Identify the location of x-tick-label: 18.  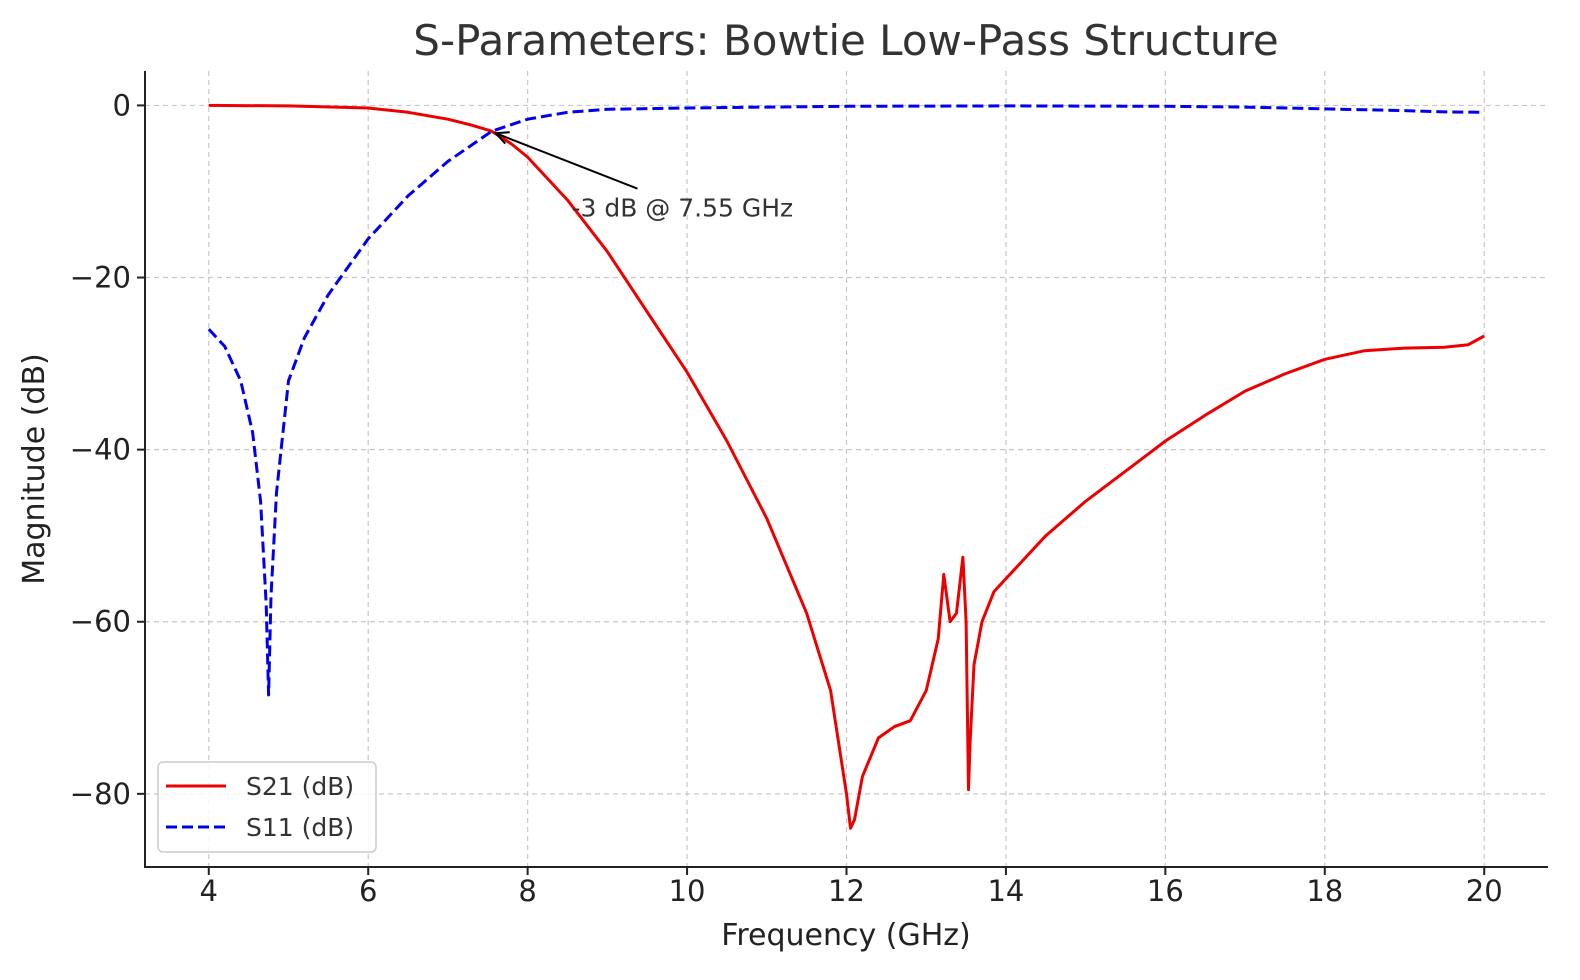
(1324, 891).